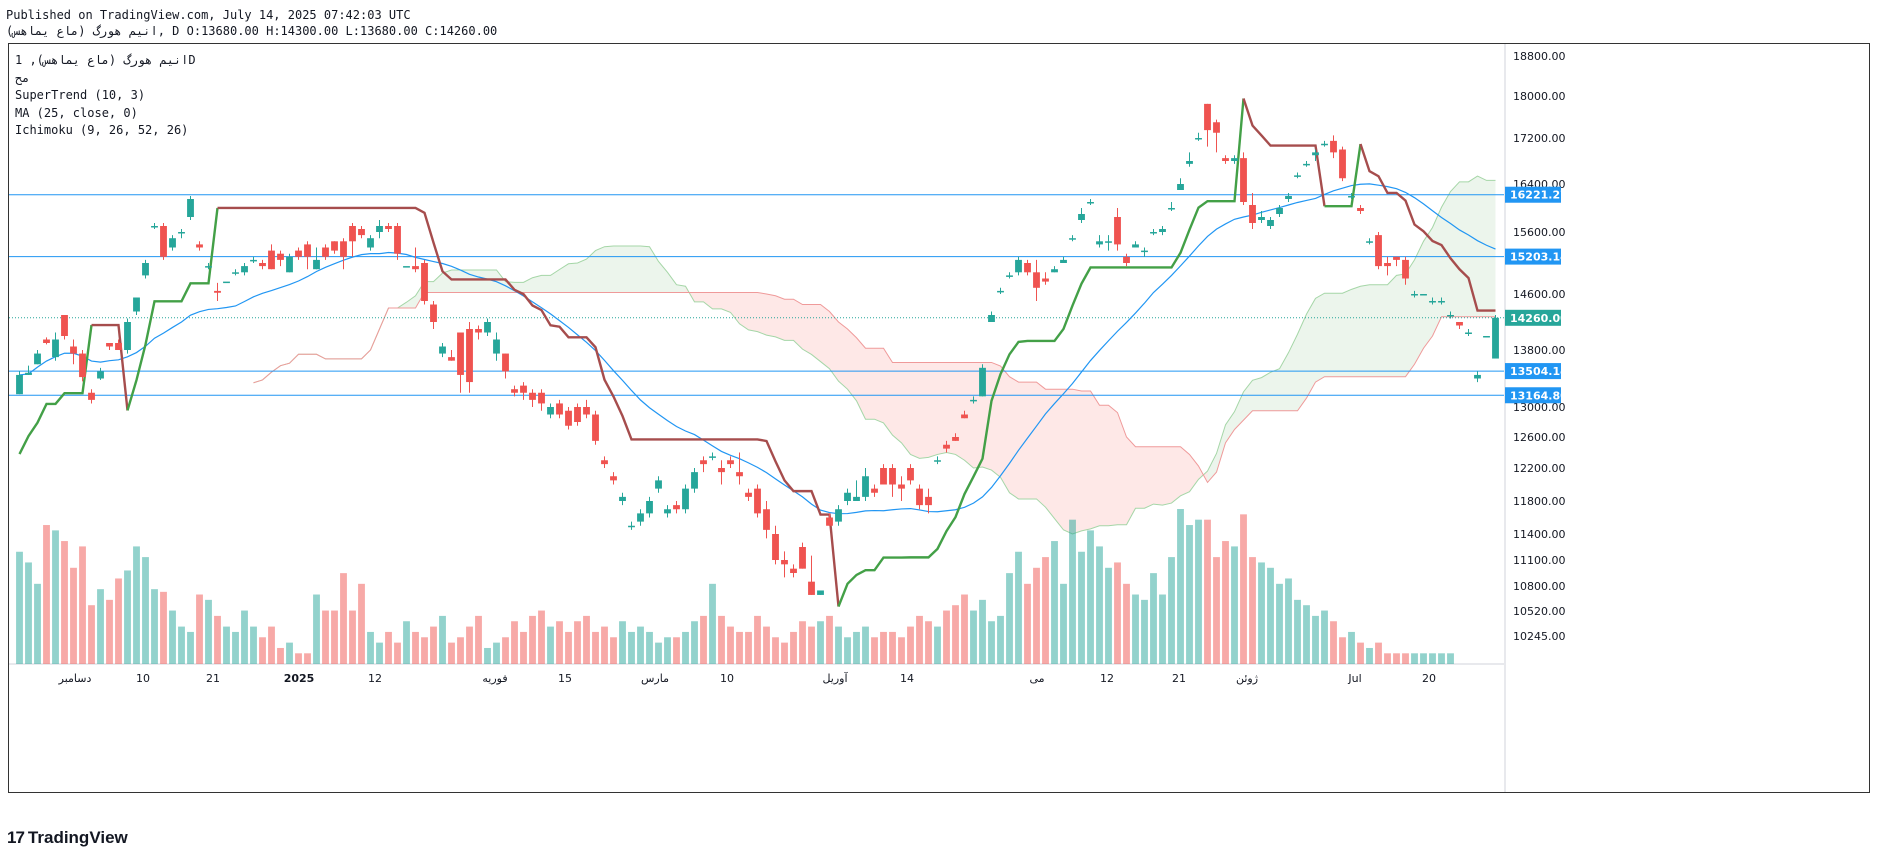 The image size is (1878, 858). What do you see at coordinates (1247, 678) in the screenshot?
I see `time-tick-label: ژوئن` at bounding box center [1247, 678].